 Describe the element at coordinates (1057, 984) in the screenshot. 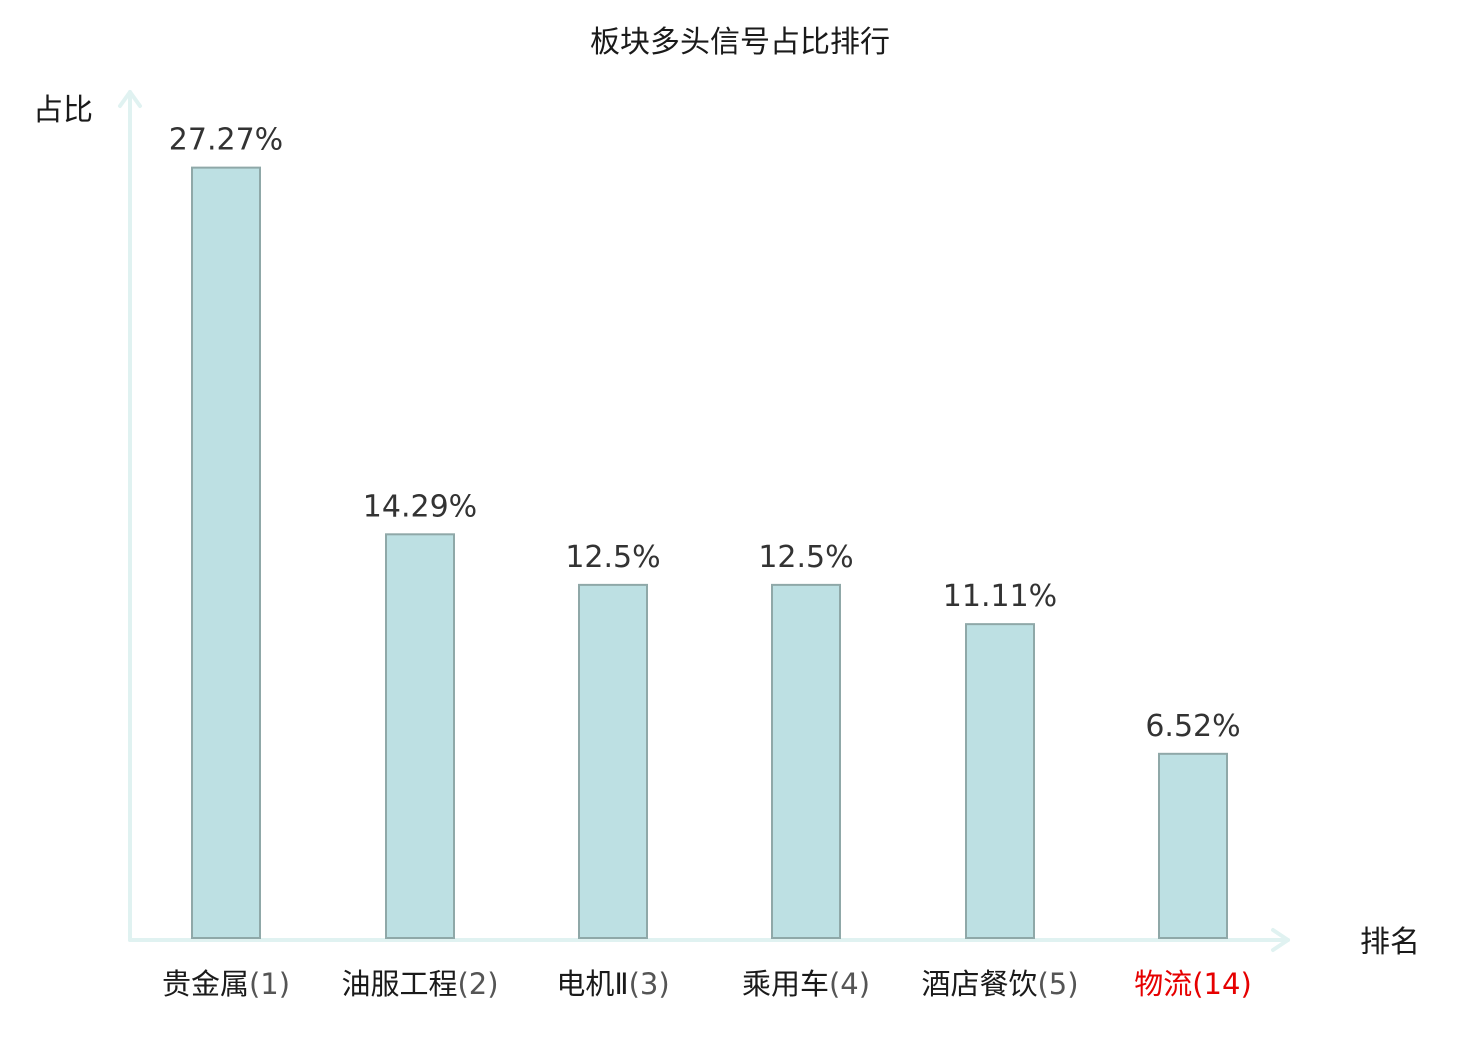

I see `category-rank-5: (5)` at that location.